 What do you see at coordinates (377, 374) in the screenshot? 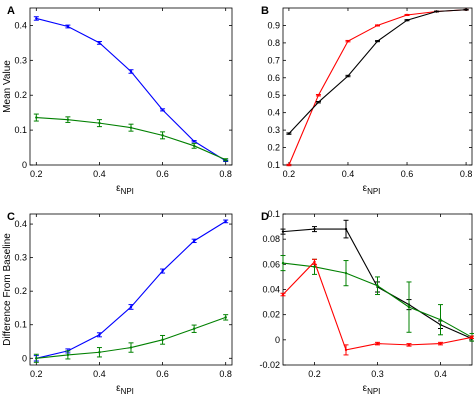
I see `x-tick-label: 0.3` at bounding box center [377, 374].